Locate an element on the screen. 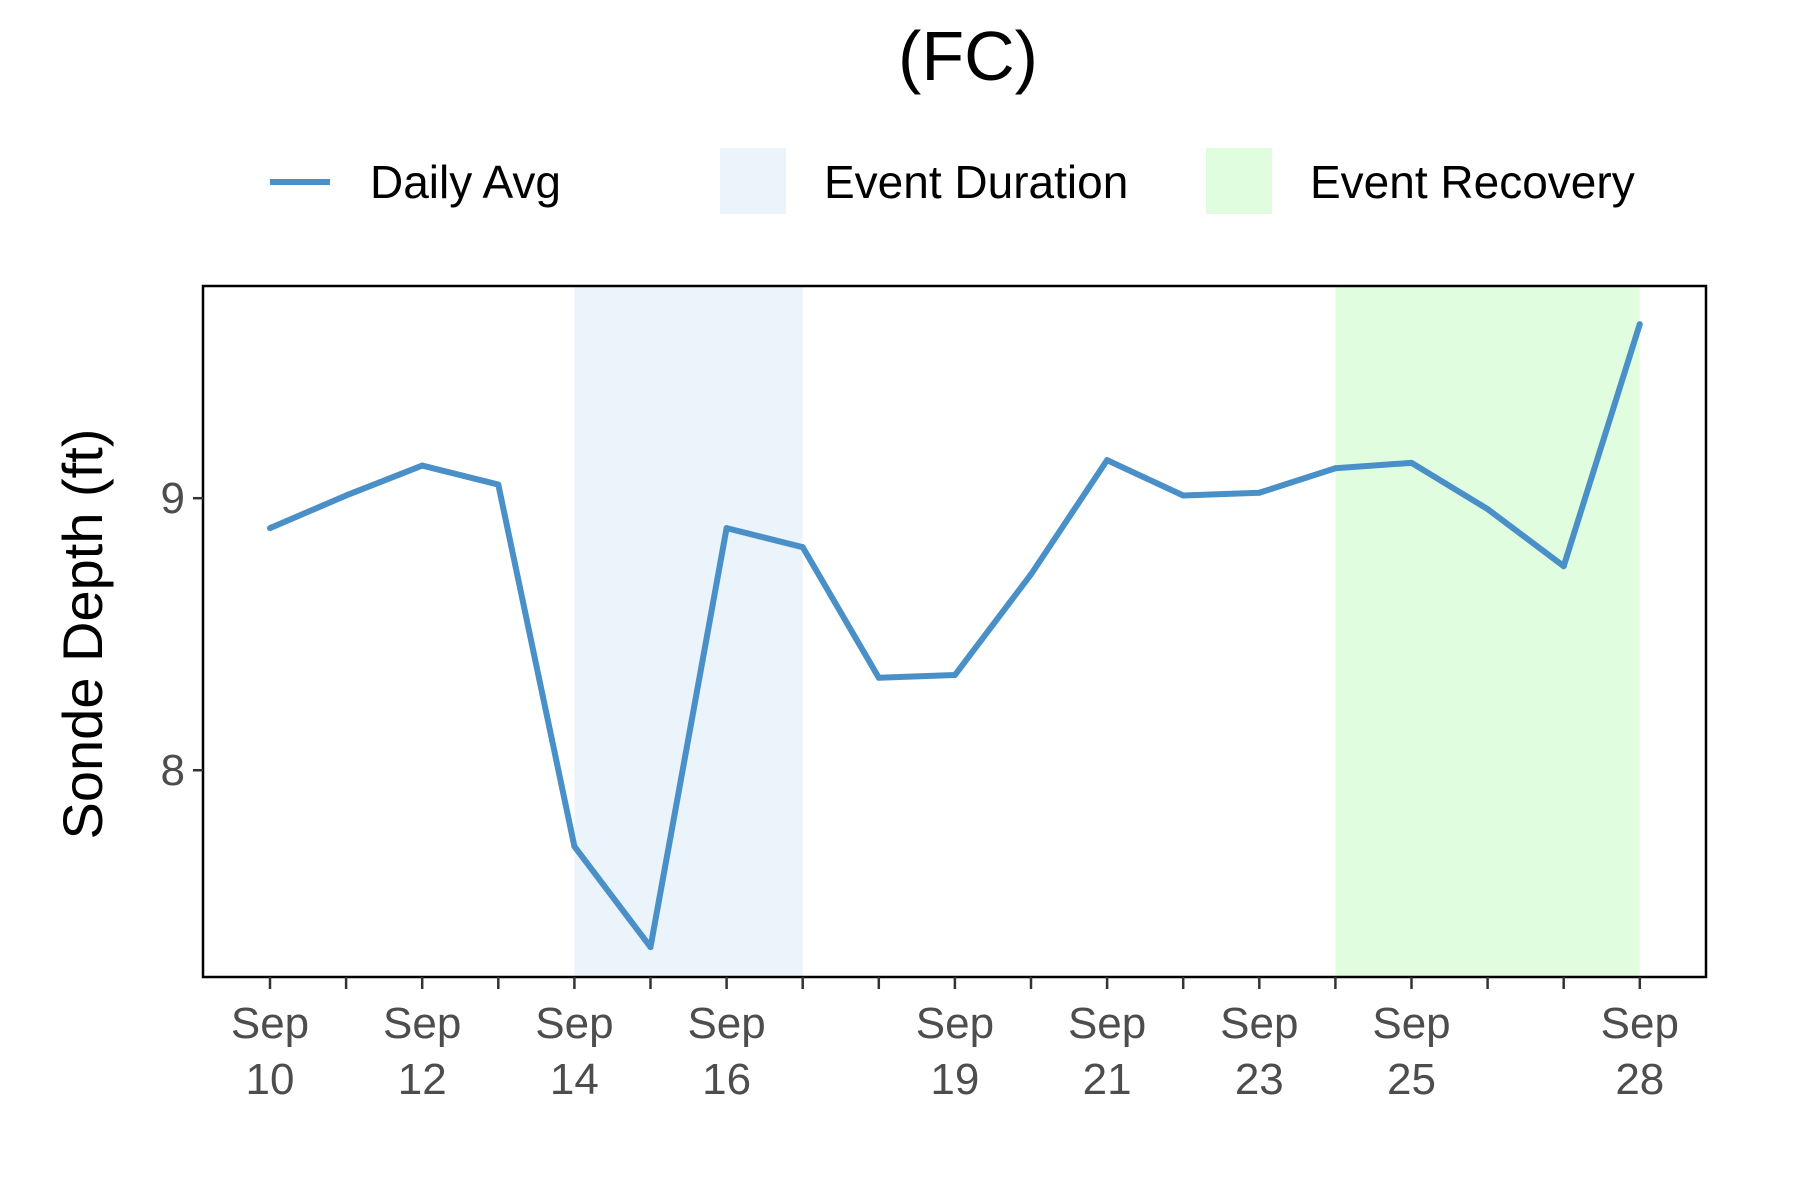 The width and height of the screenshot is (1800, 1200). chart-title: (FC) is located at coordinates (968, 56).